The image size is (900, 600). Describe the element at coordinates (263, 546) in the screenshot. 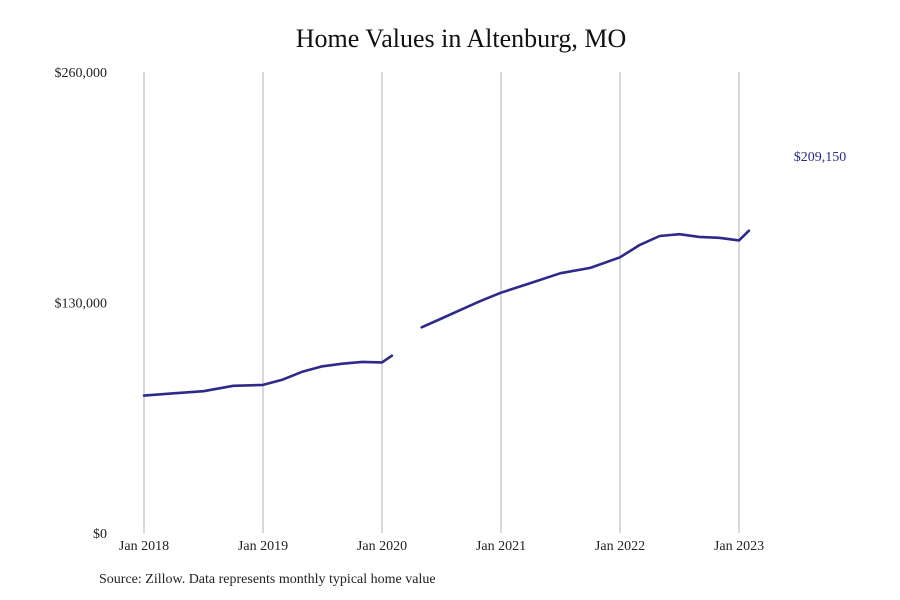

I see `x-tick-label: Jan 2019` at that location.